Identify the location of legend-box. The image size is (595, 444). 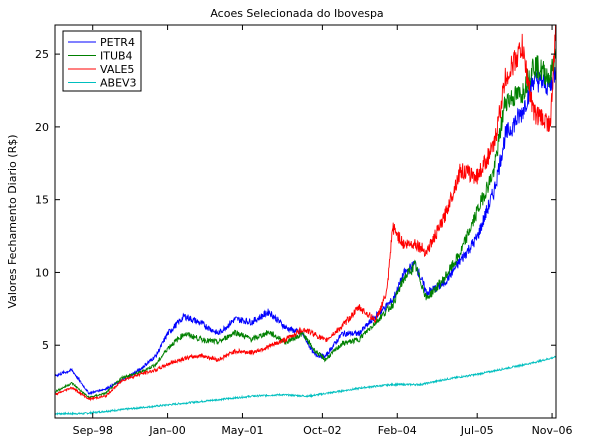
(102, 61).